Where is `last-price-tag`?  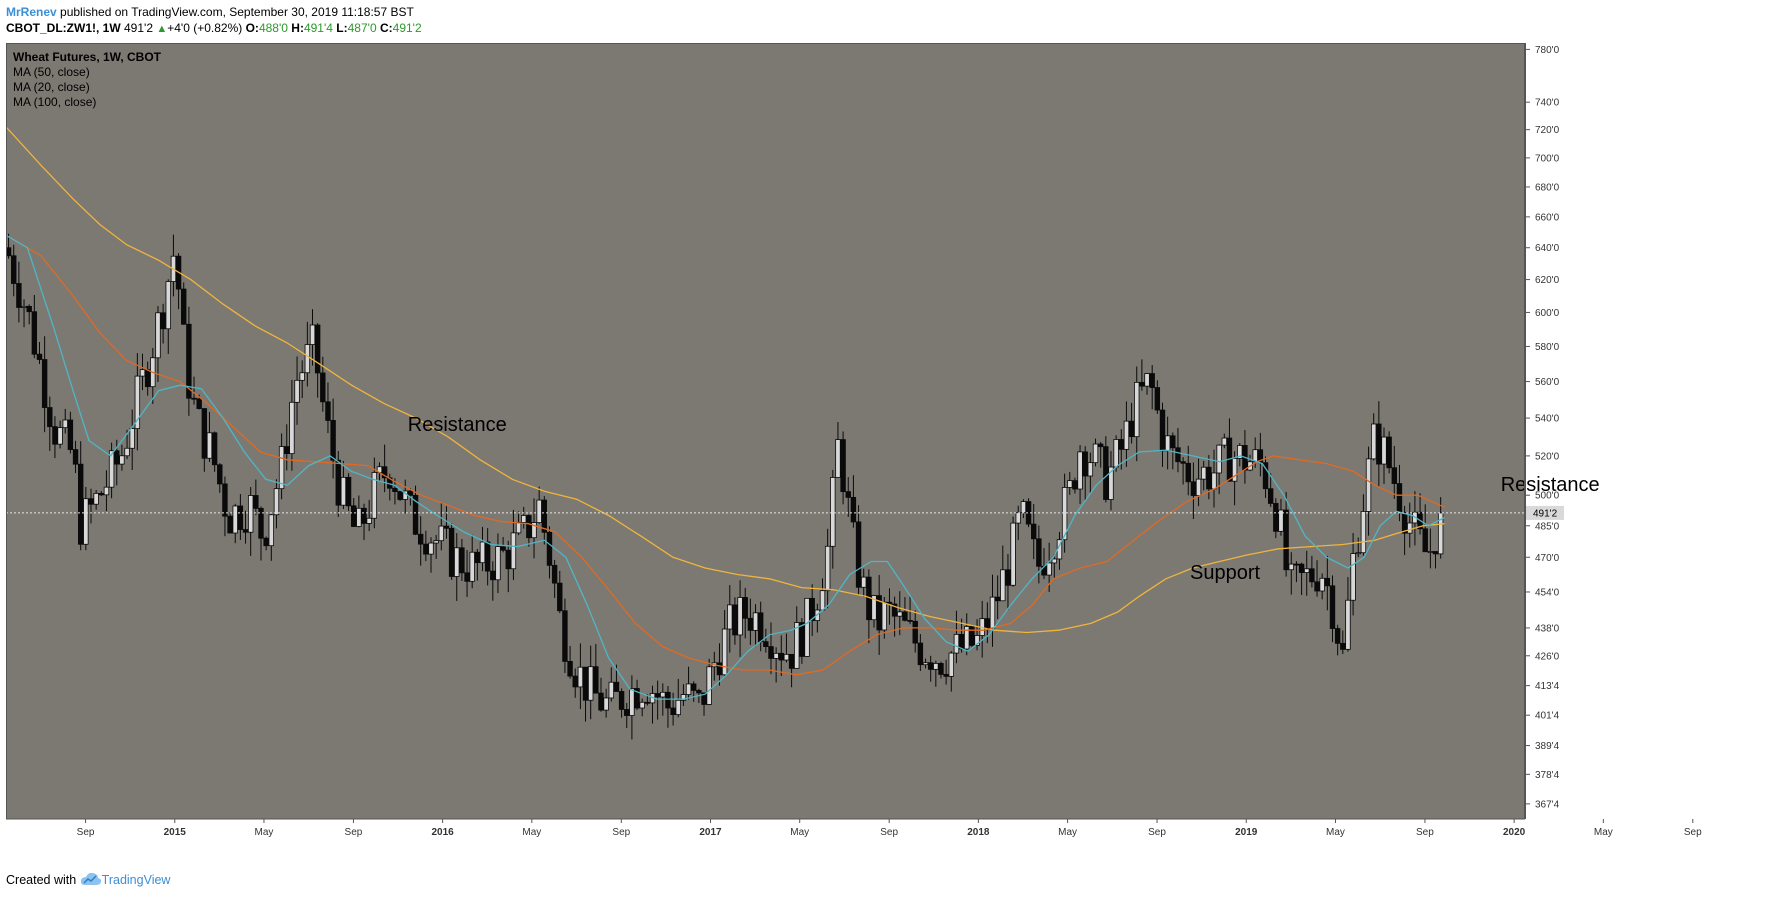 last-price-tag is located at coordinates (1545, 512).